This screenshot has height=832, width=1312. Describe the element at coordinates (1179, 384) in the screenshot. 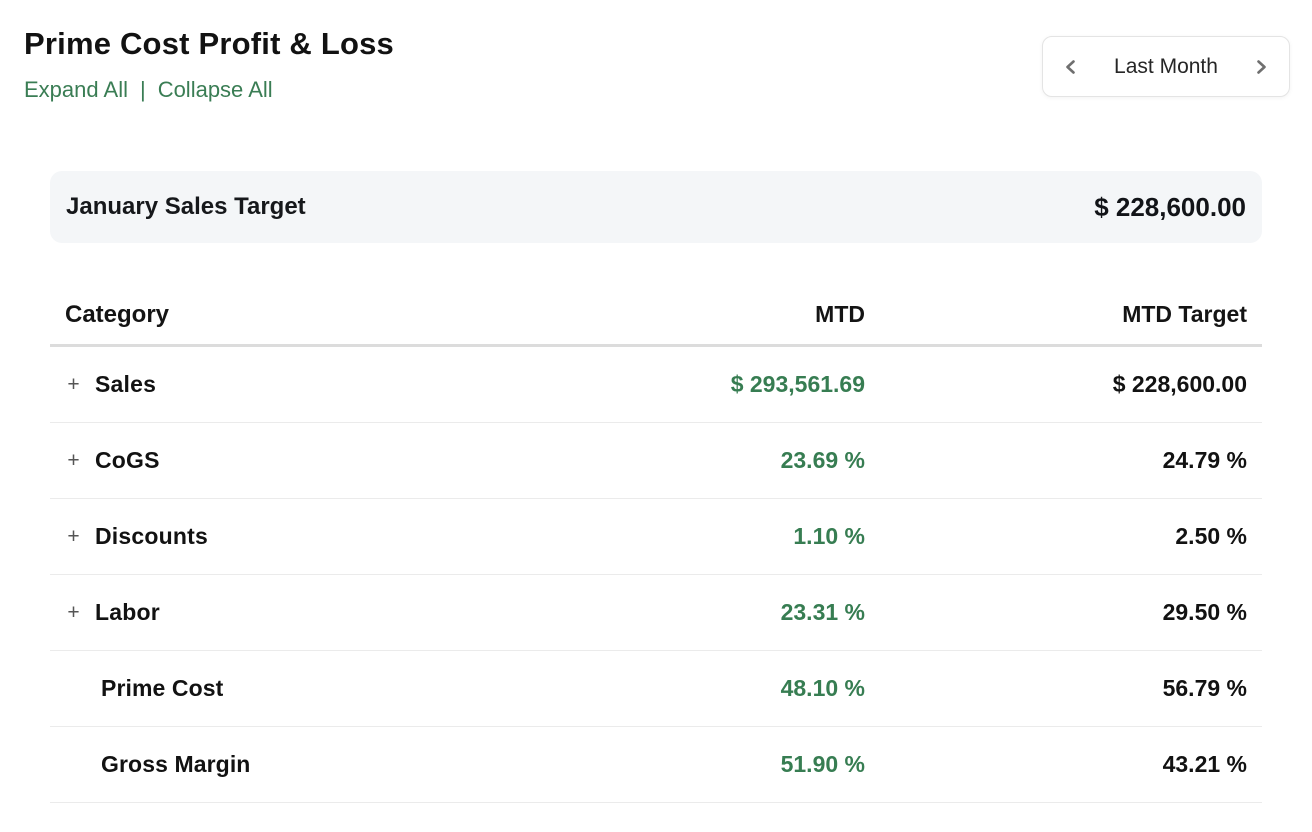

I see `mtd-target-value: $ 228,600.00` at that location.